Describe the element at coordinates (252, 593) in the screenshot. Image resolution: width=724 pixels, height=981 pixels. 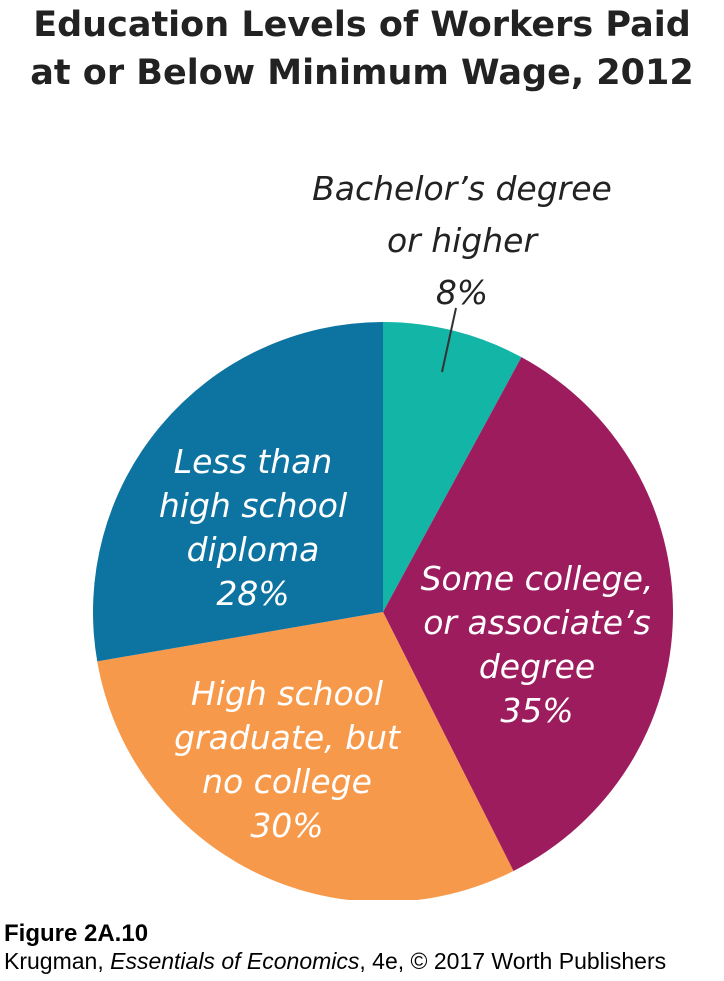
I see `slice-label-4-line-4: 28%` at that location.